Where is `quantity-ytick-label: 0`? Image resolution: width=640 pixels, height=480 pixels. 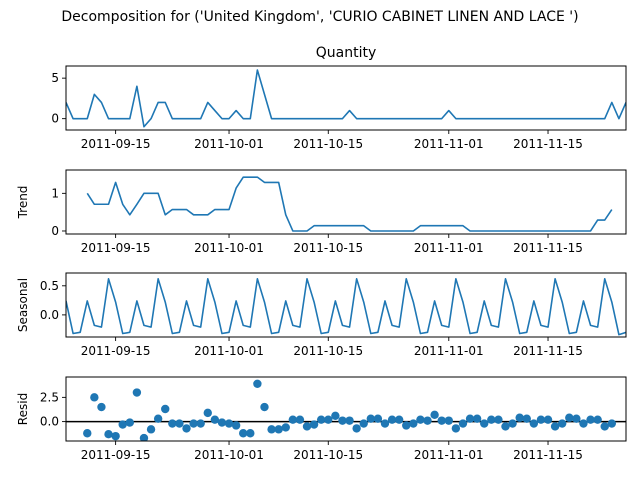 quantity-ytick-label: 0 is located at coordinates (55, 119).